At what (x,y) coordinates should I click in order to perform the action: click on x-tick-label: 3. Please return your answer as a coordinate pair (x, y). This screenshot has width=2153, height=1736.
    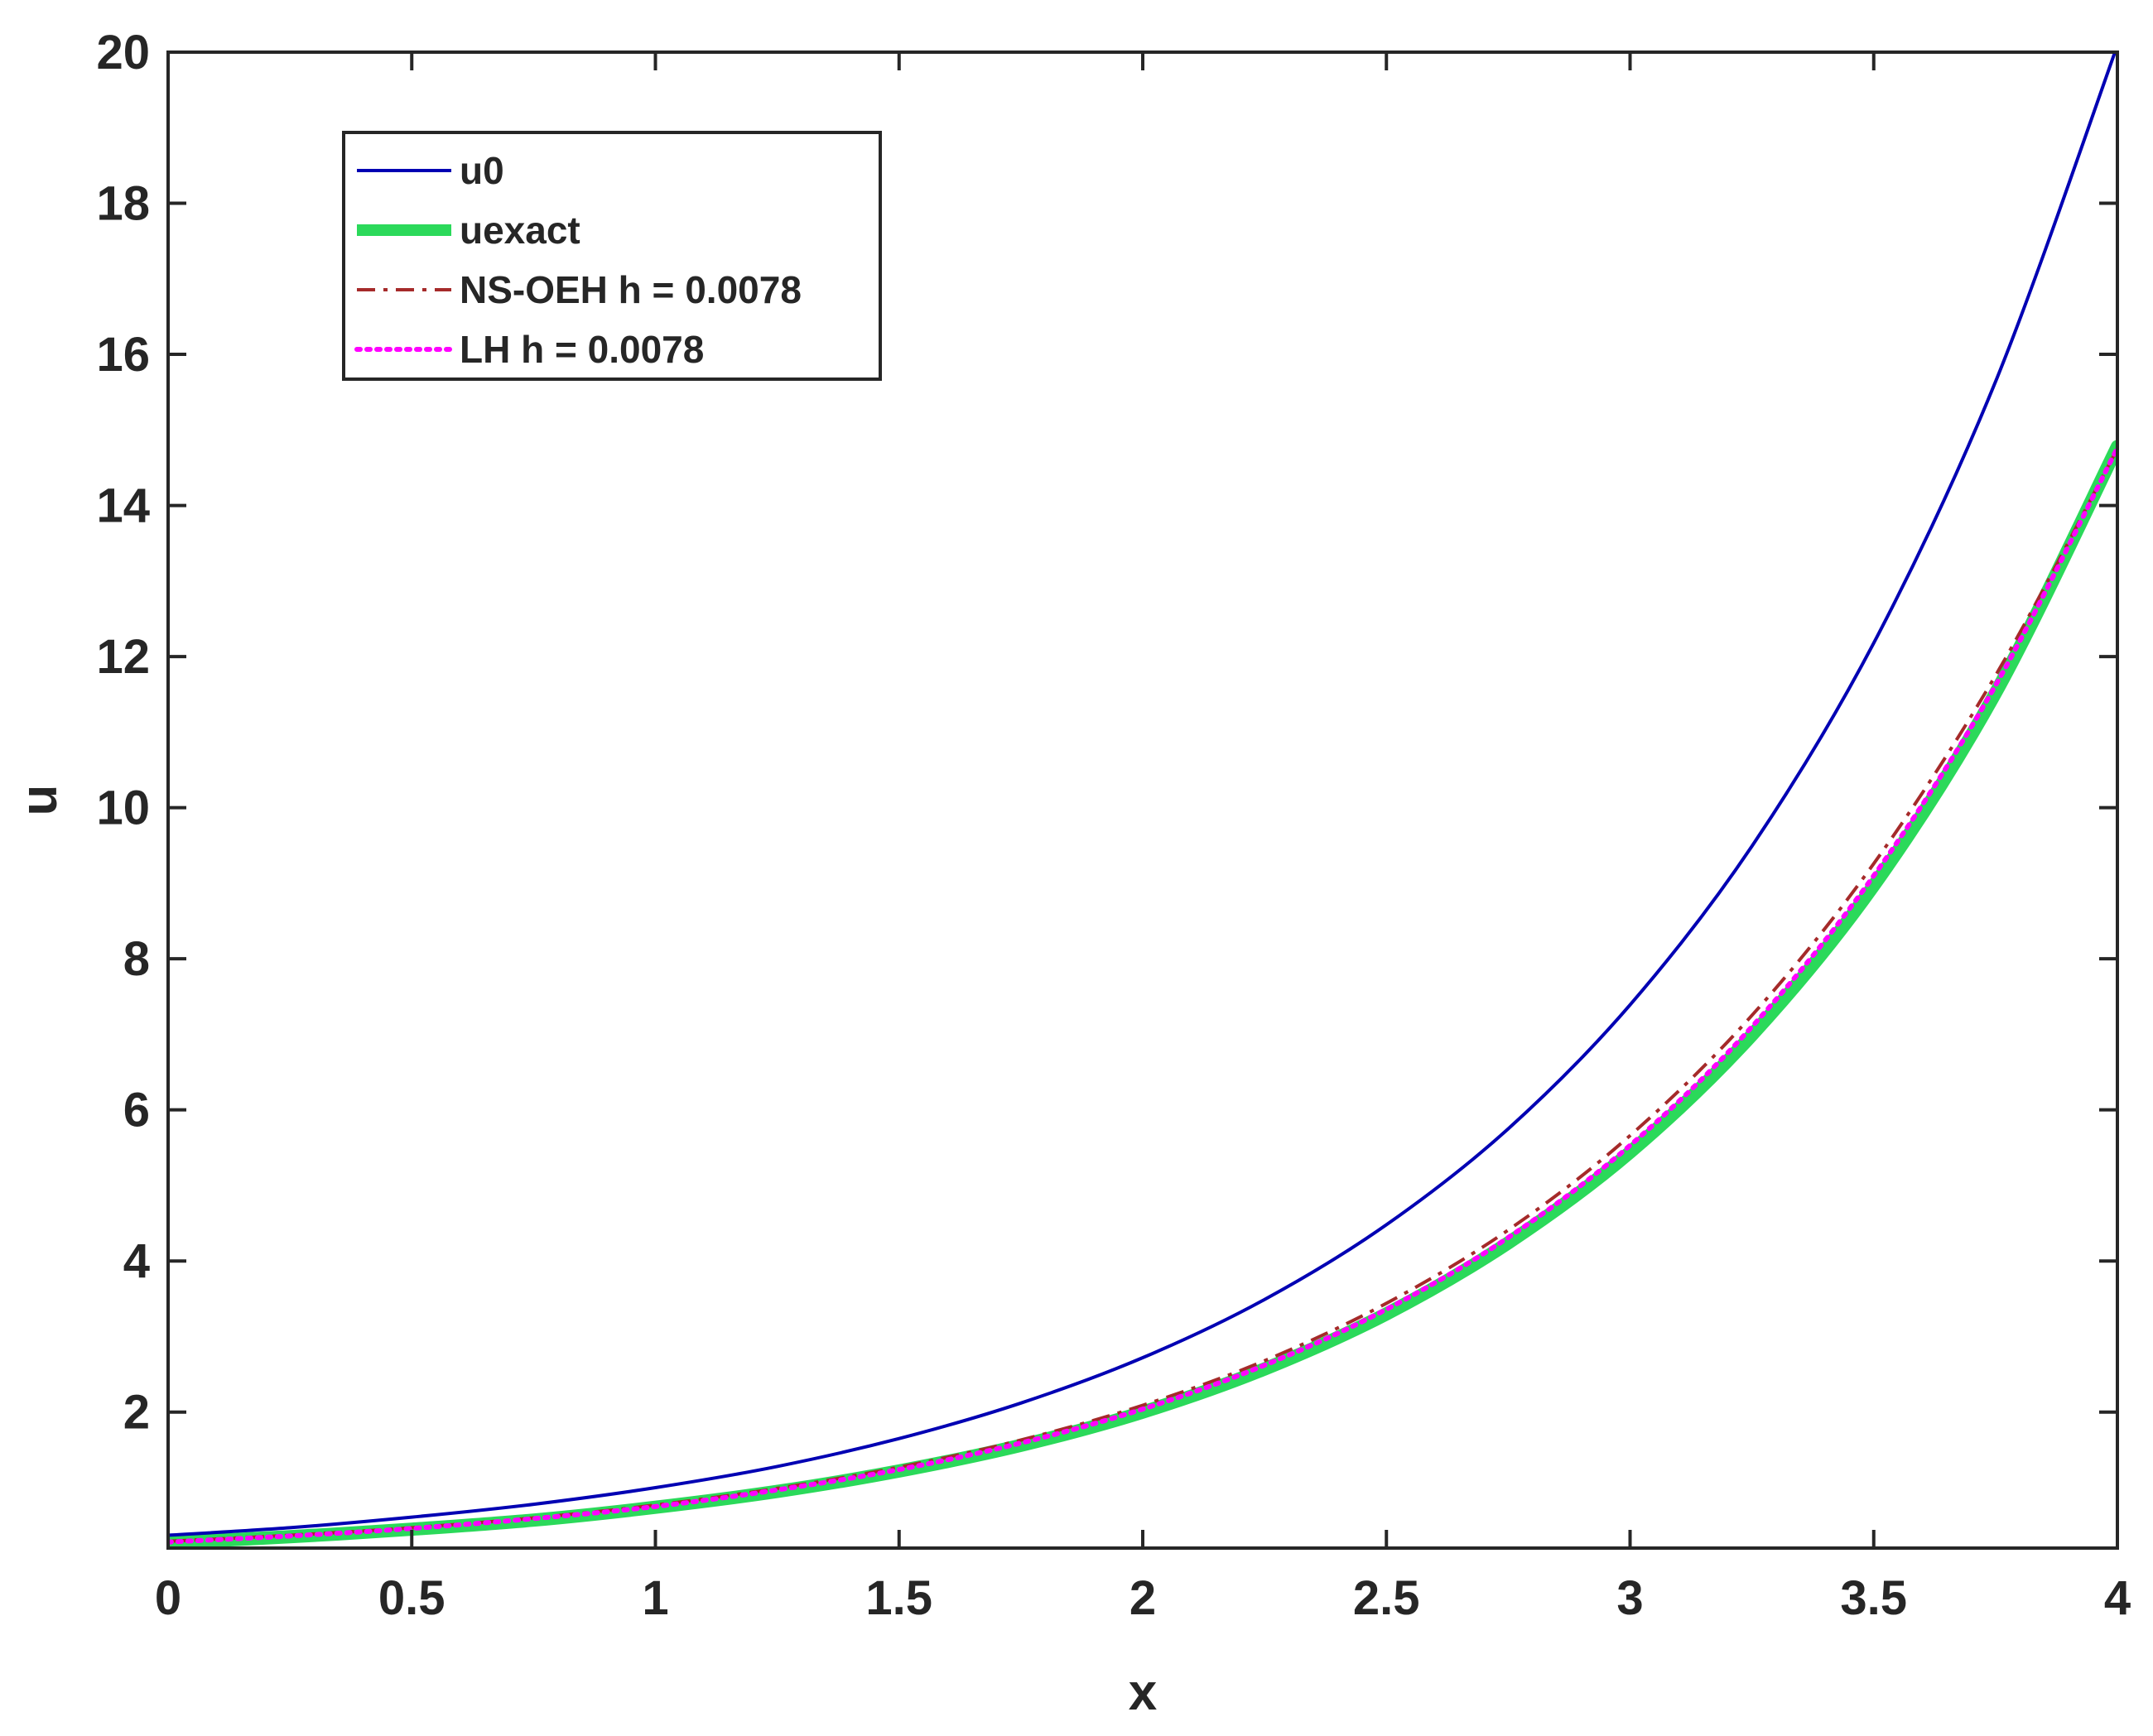
    Looking at the image, I should click on (1629, 1598).